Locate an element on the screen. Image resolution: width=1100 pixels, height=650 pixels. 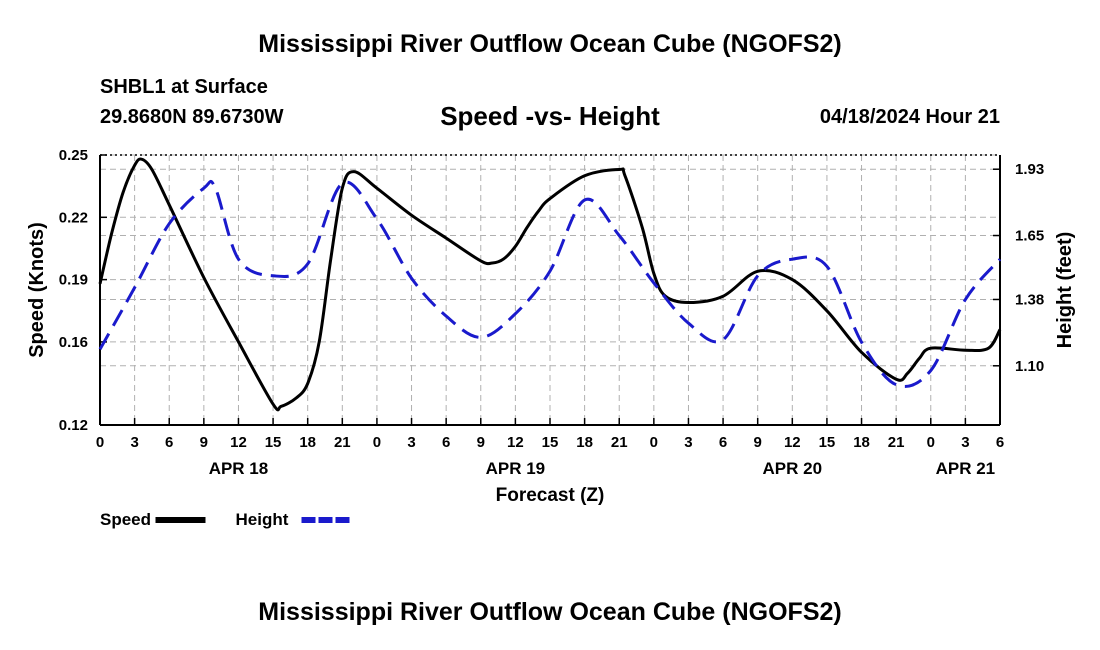
chart-subtitle: Speed -vs- Height is located at coordinates (550, 116).